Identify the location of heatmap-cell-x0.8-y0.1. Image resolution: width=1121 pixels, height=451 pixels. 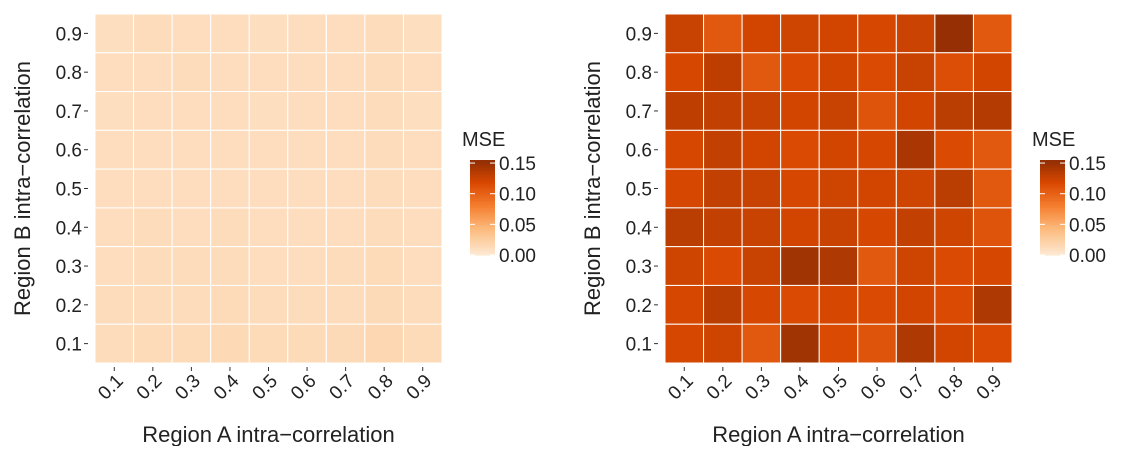
(384, 343).